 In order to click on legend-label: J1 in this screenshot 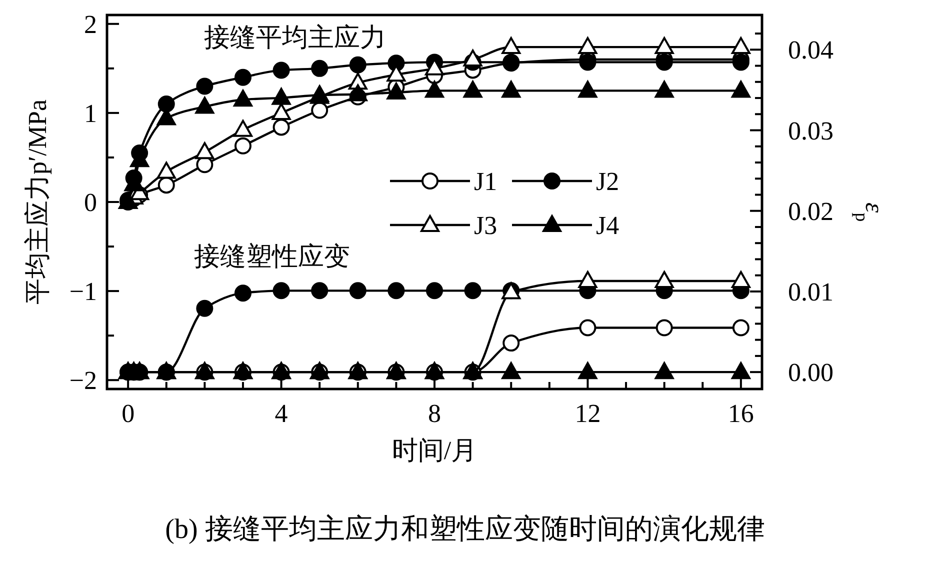, I will do `click(486, 181)`.